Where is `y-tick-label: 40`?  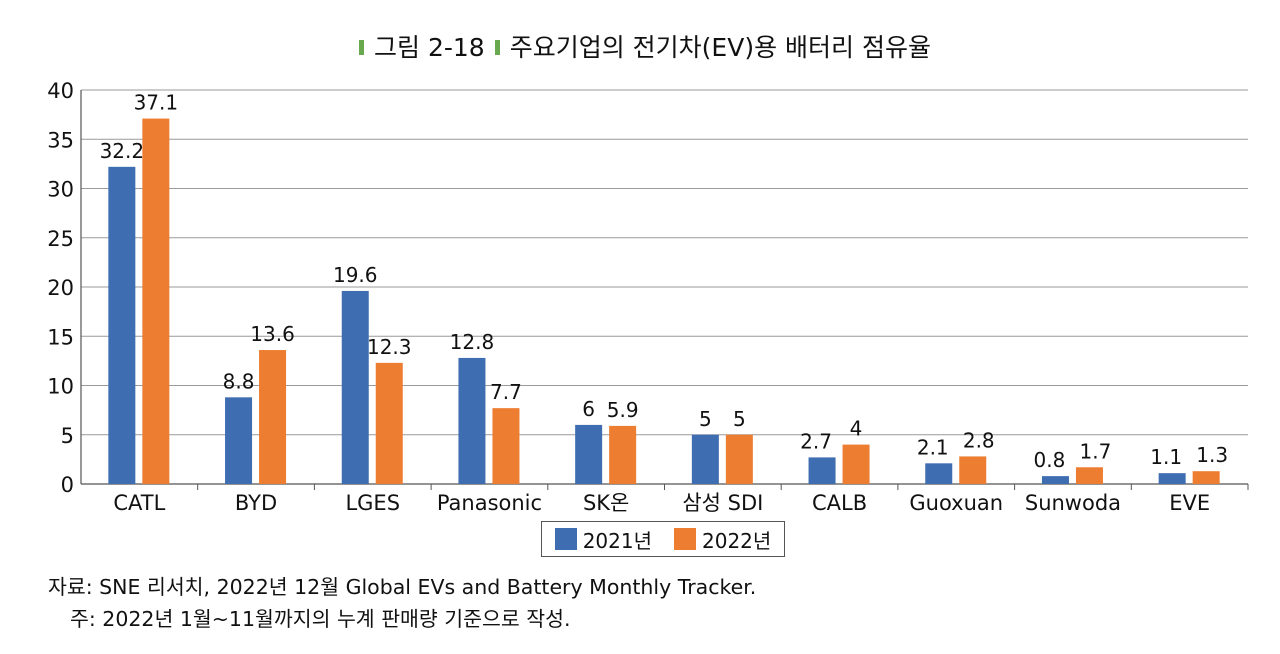 y-tick-label: 40 is located at coordinates (60, 91).